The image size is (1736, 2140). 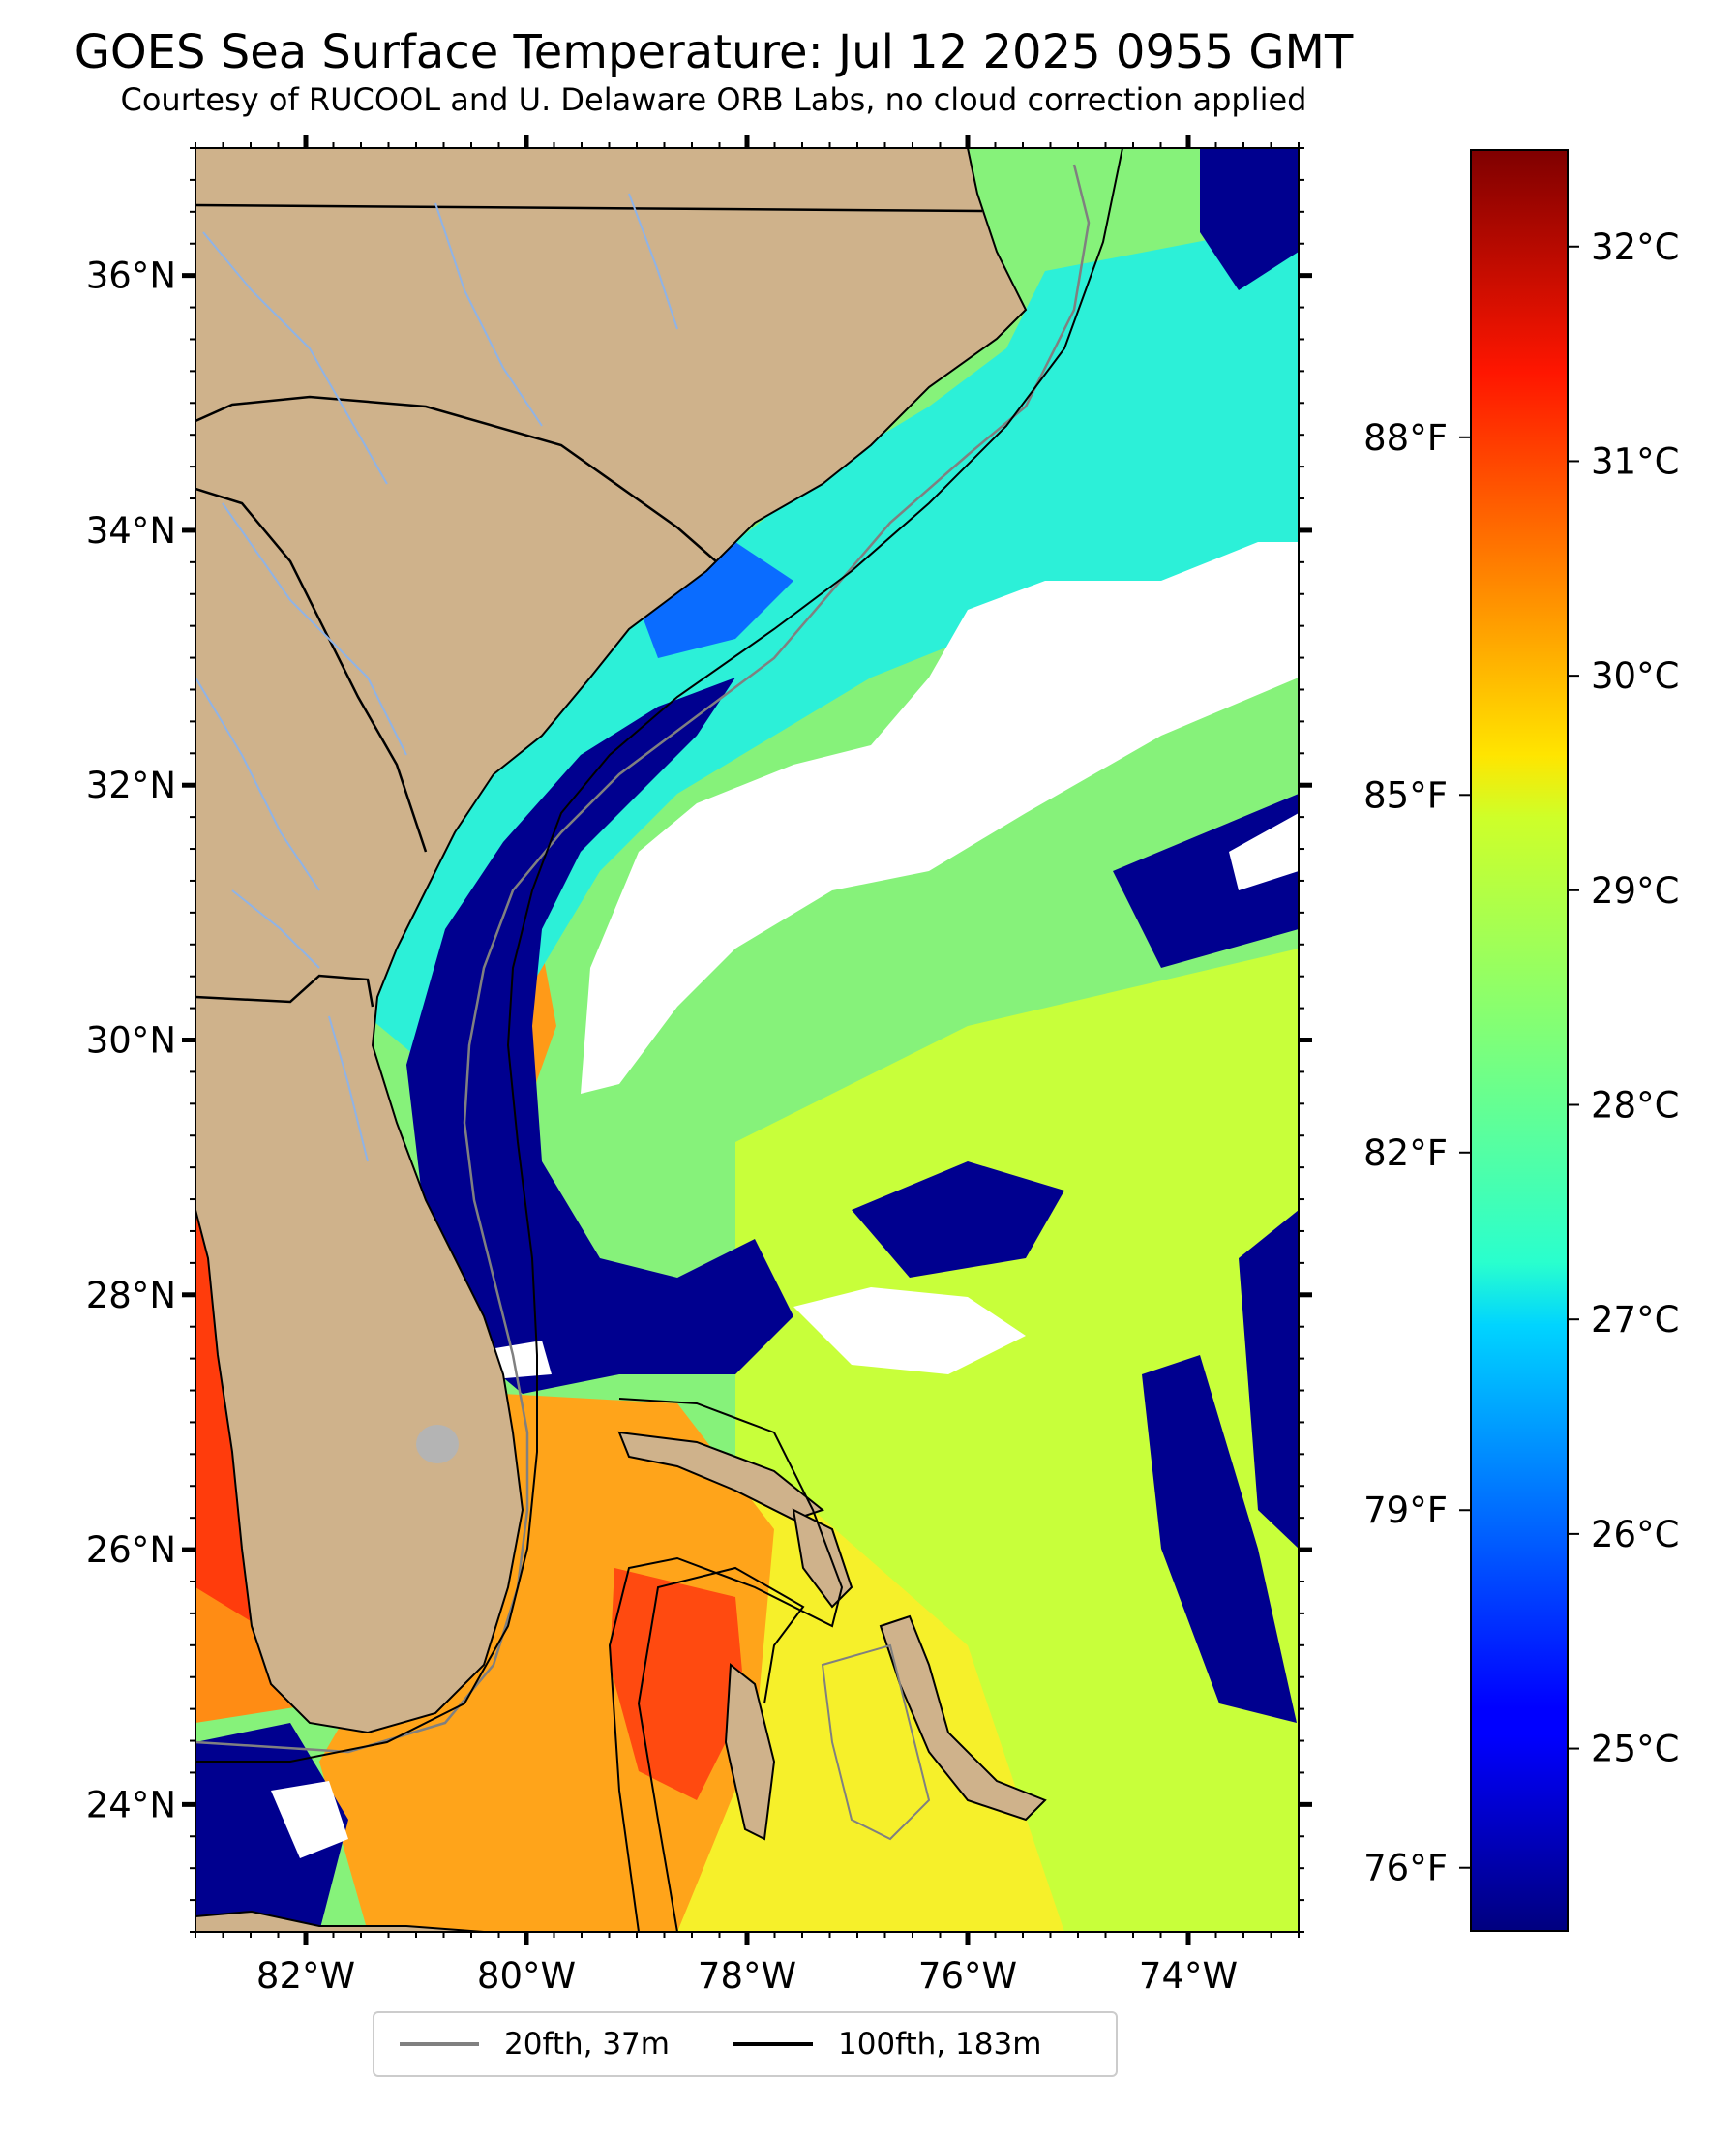 What do you see at coordinates (340, 1921) in the screenshot?
I see `island-cuba-edge` at bounding box center [340, 1921].